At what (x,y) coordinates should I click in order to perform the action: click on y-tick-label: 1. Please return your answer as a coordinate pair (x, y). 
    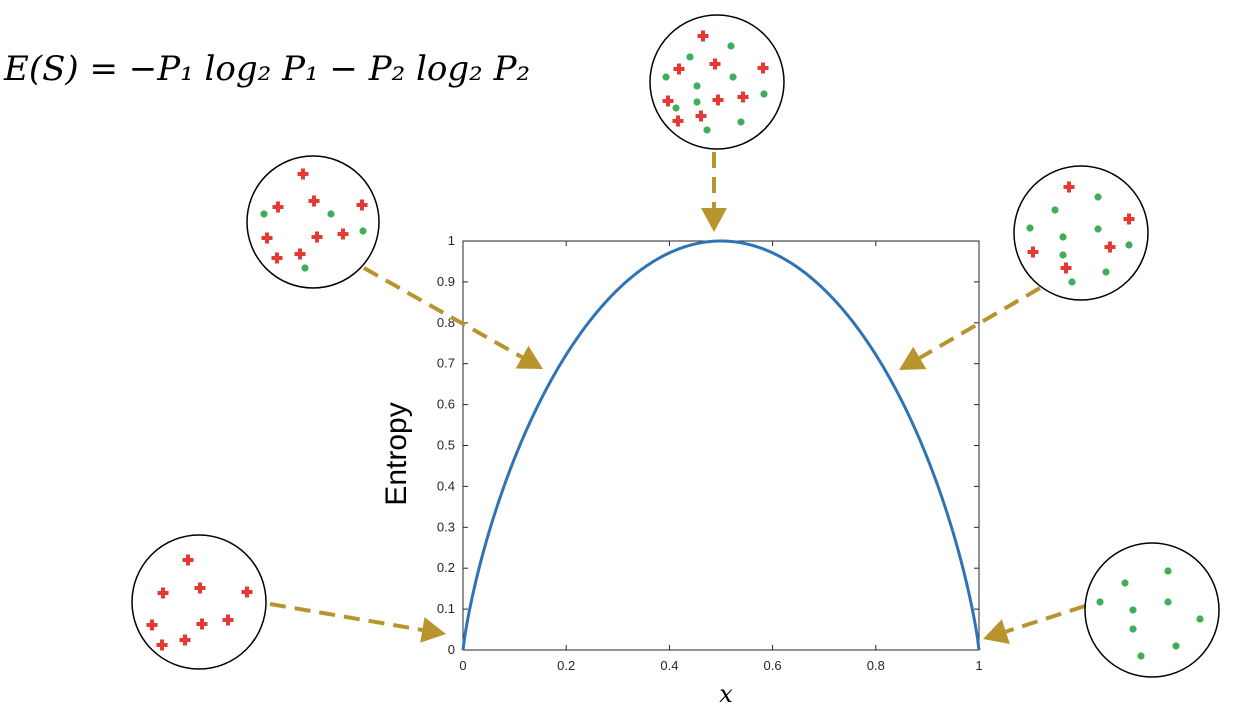
    Looking at the image, I should click on (451, 240).